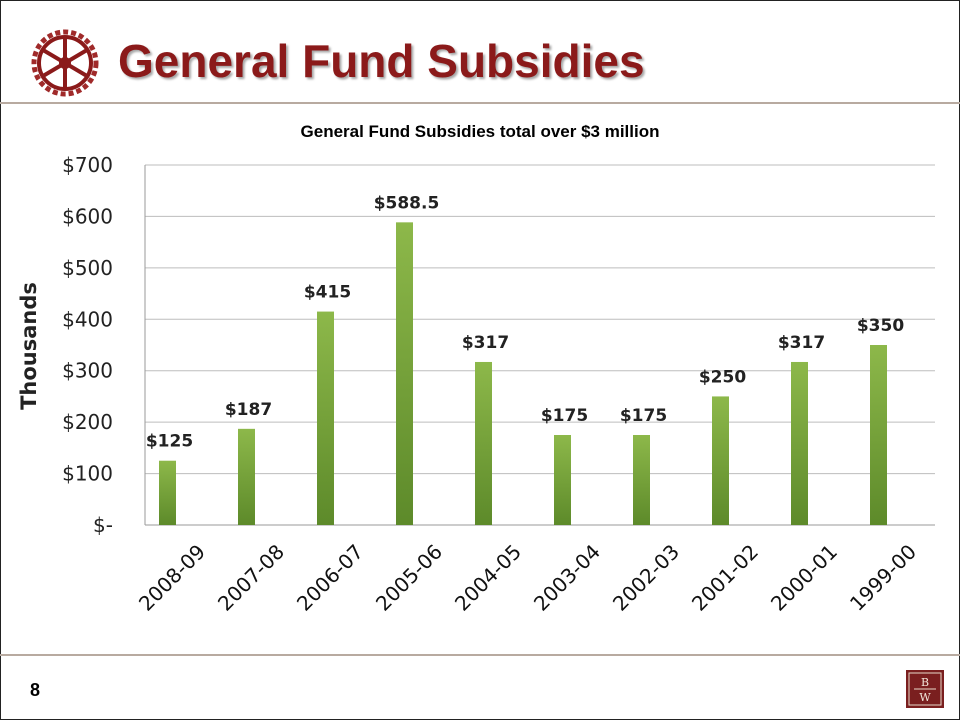 The height and width of the screenshot is (720, 960). Describe the element at coordinates (87, 165) in the screenshot. I see `y-tick-label: $700` at that location.